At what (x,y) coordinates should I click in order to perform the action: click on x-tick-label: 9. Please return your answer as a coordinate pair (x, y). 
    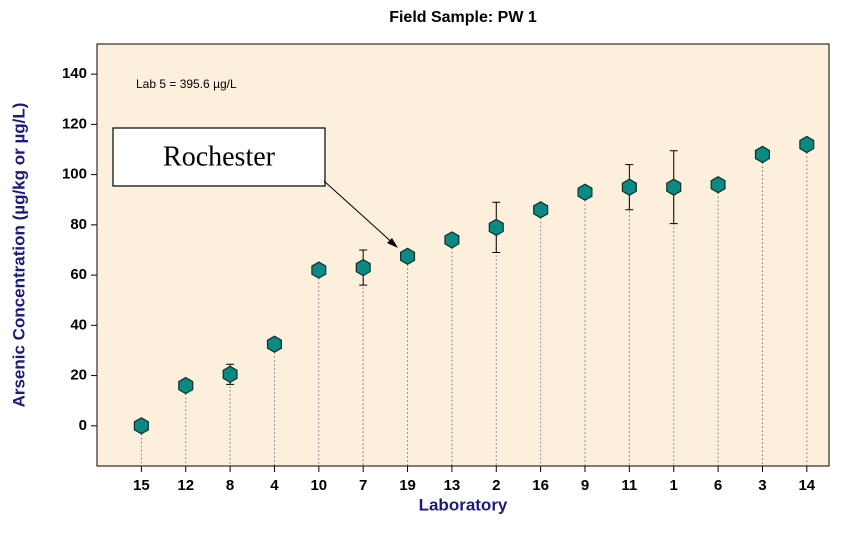
    Looking at the image, I should click on (585, 485).